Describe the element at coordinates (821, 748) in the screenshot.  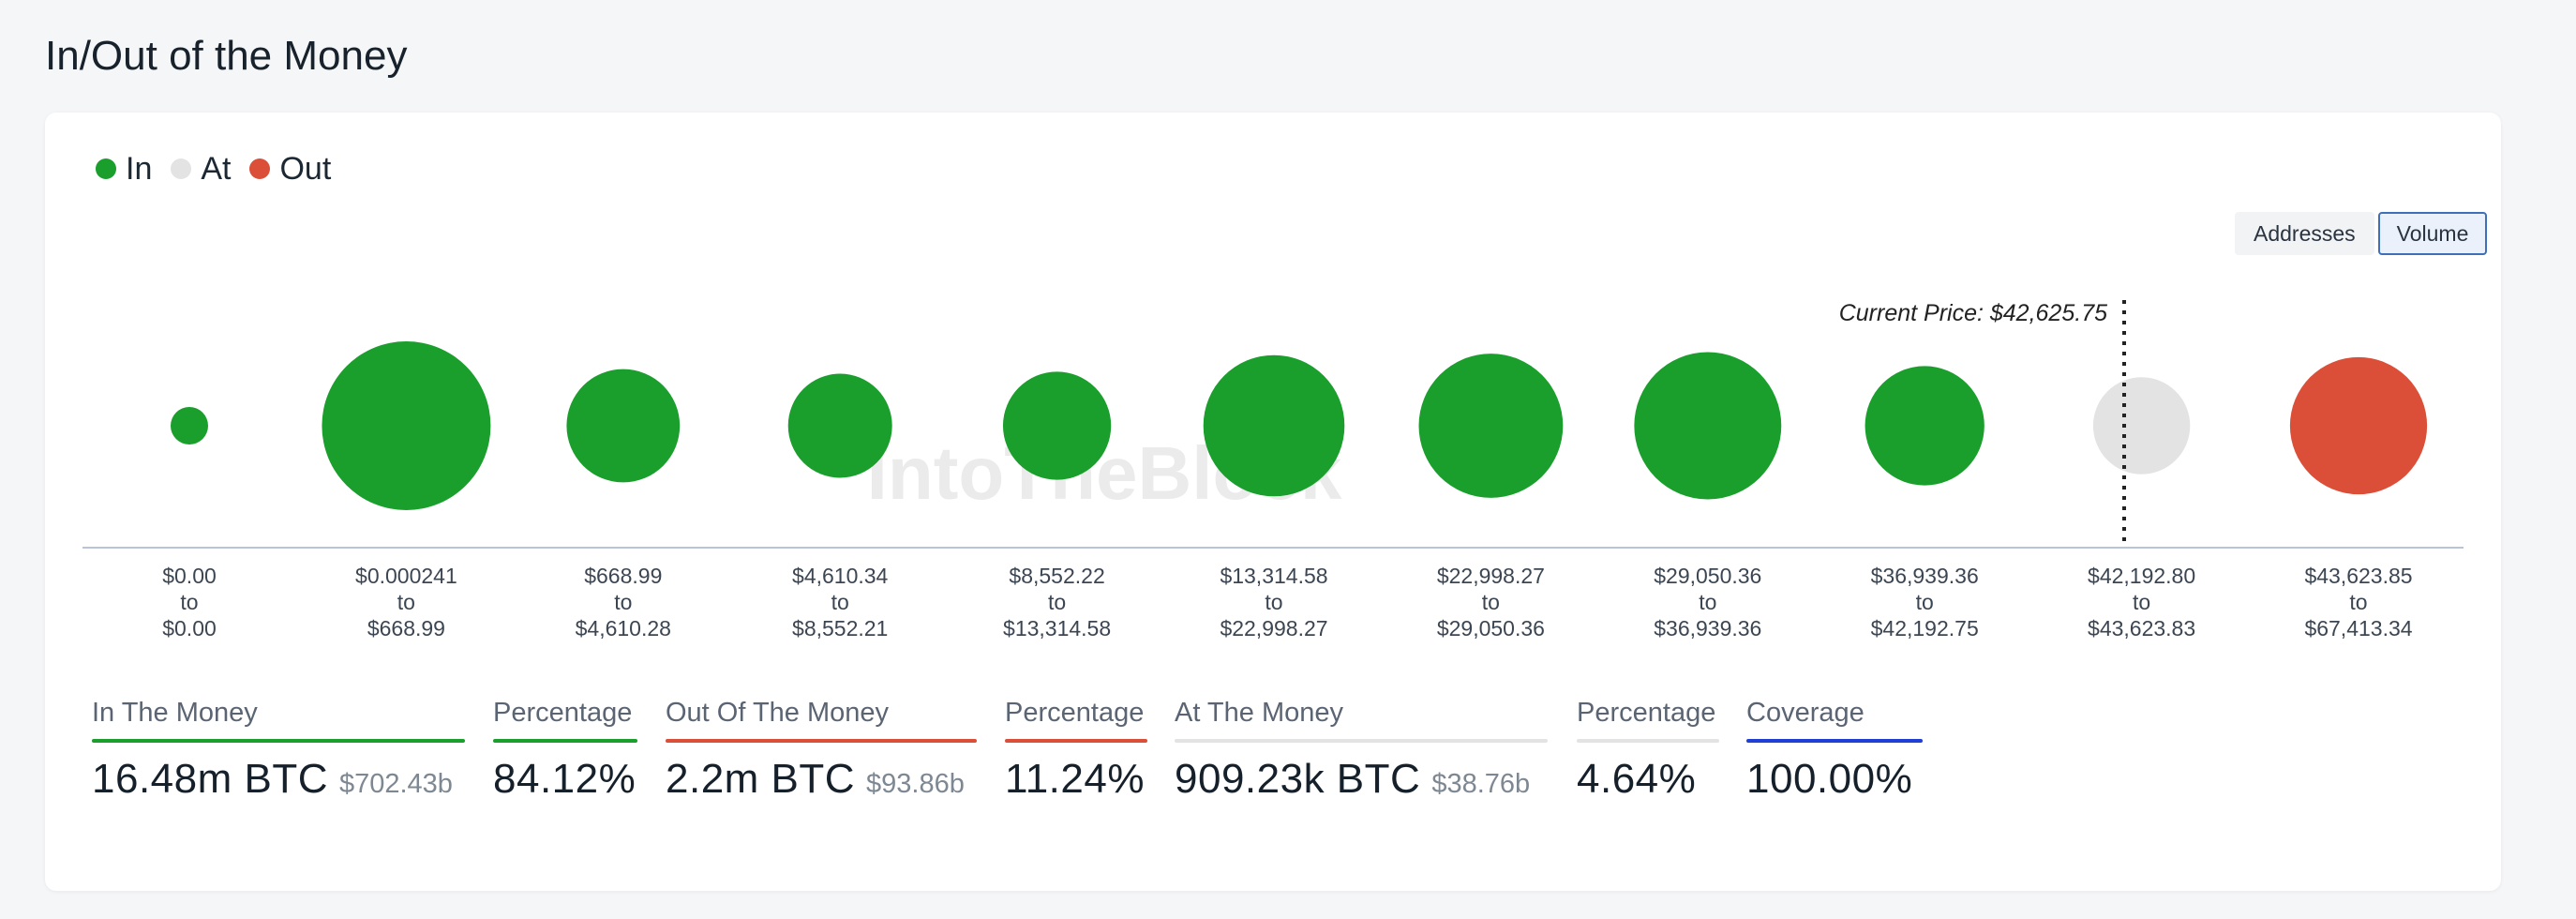
I see `stat-out-of-the-money: Out Of The Money 2.2m BTC $93.86b` at that location.